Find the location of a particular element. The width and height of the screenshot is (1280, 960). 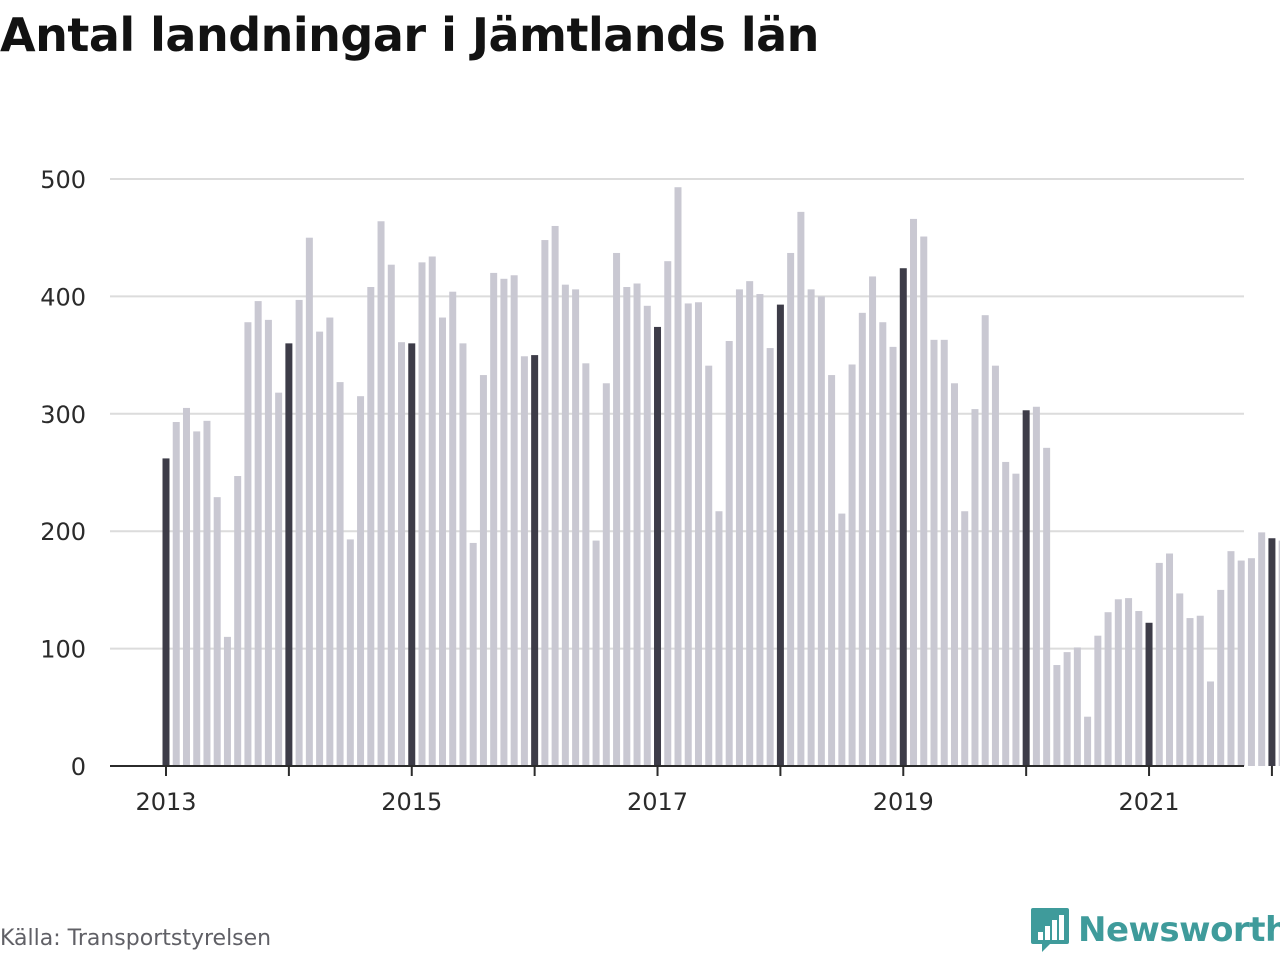

x-axis is located at coordinates (691, 770).